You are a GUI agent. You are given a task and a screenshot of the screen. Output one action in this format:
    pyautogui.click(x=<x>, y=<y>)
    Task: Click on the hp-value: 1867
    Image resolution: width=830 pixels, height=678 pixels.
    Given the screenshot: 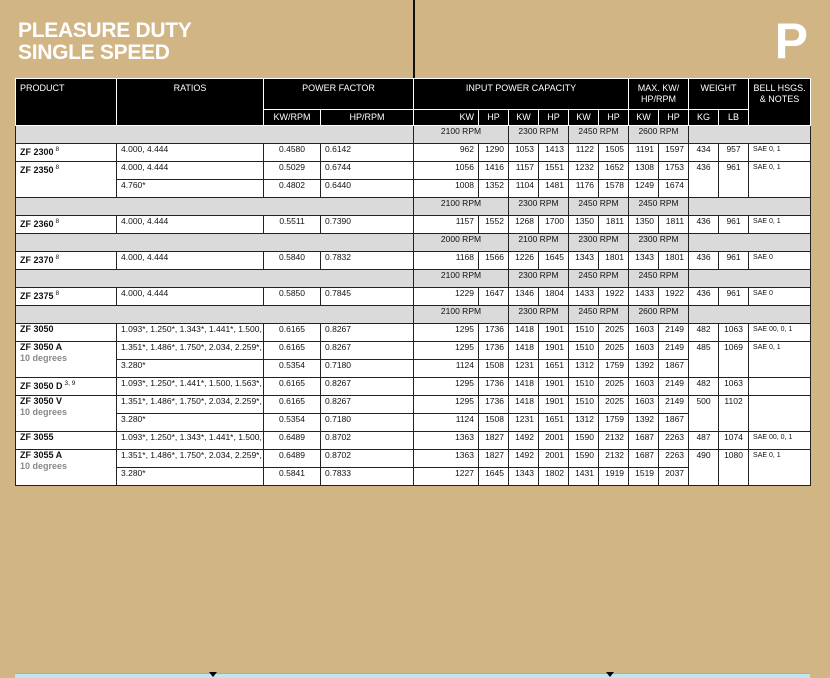 What is the action you would take?
    pyautogui.click(x=674, y=422)
    